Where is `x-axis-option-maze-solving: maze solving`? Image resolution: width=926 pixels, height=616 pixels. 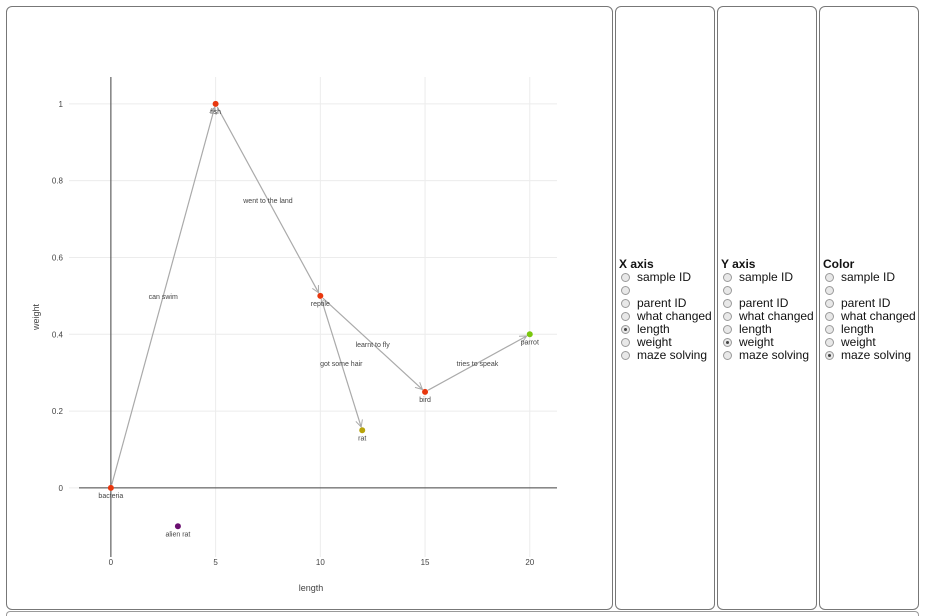 x-axis-option-maze-solving: maze solving is located at coordinates (666, 355).